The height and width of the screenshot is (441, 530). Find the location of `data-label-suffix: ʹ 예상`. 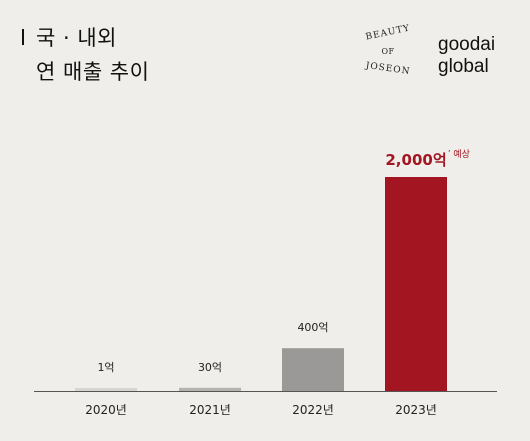

data-label-suffix: ʹ 예상 is located at coordinates (459, 154).